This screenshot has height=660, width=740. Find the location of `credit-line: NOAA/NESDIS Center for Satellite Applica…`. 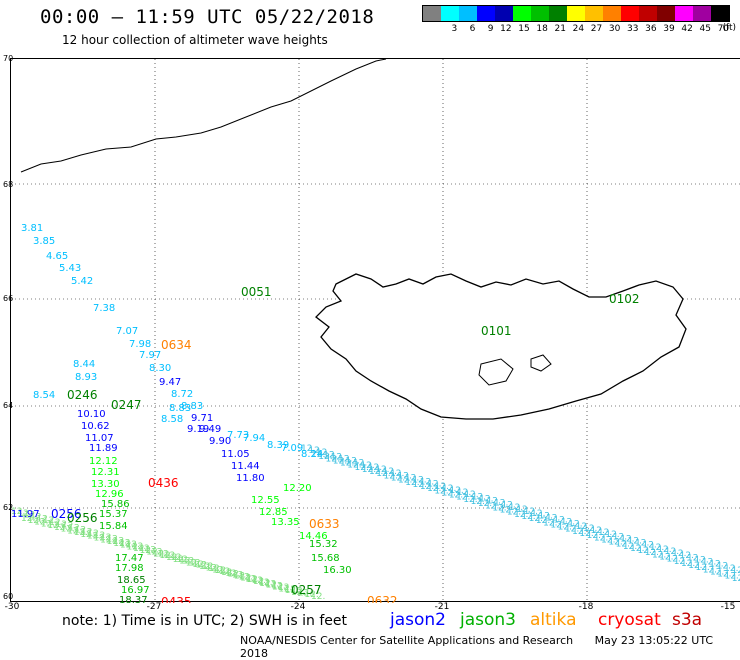

credit-line: NOAA/NESDIS Center for Satellite Applica… is located at coordinates (490, 647).